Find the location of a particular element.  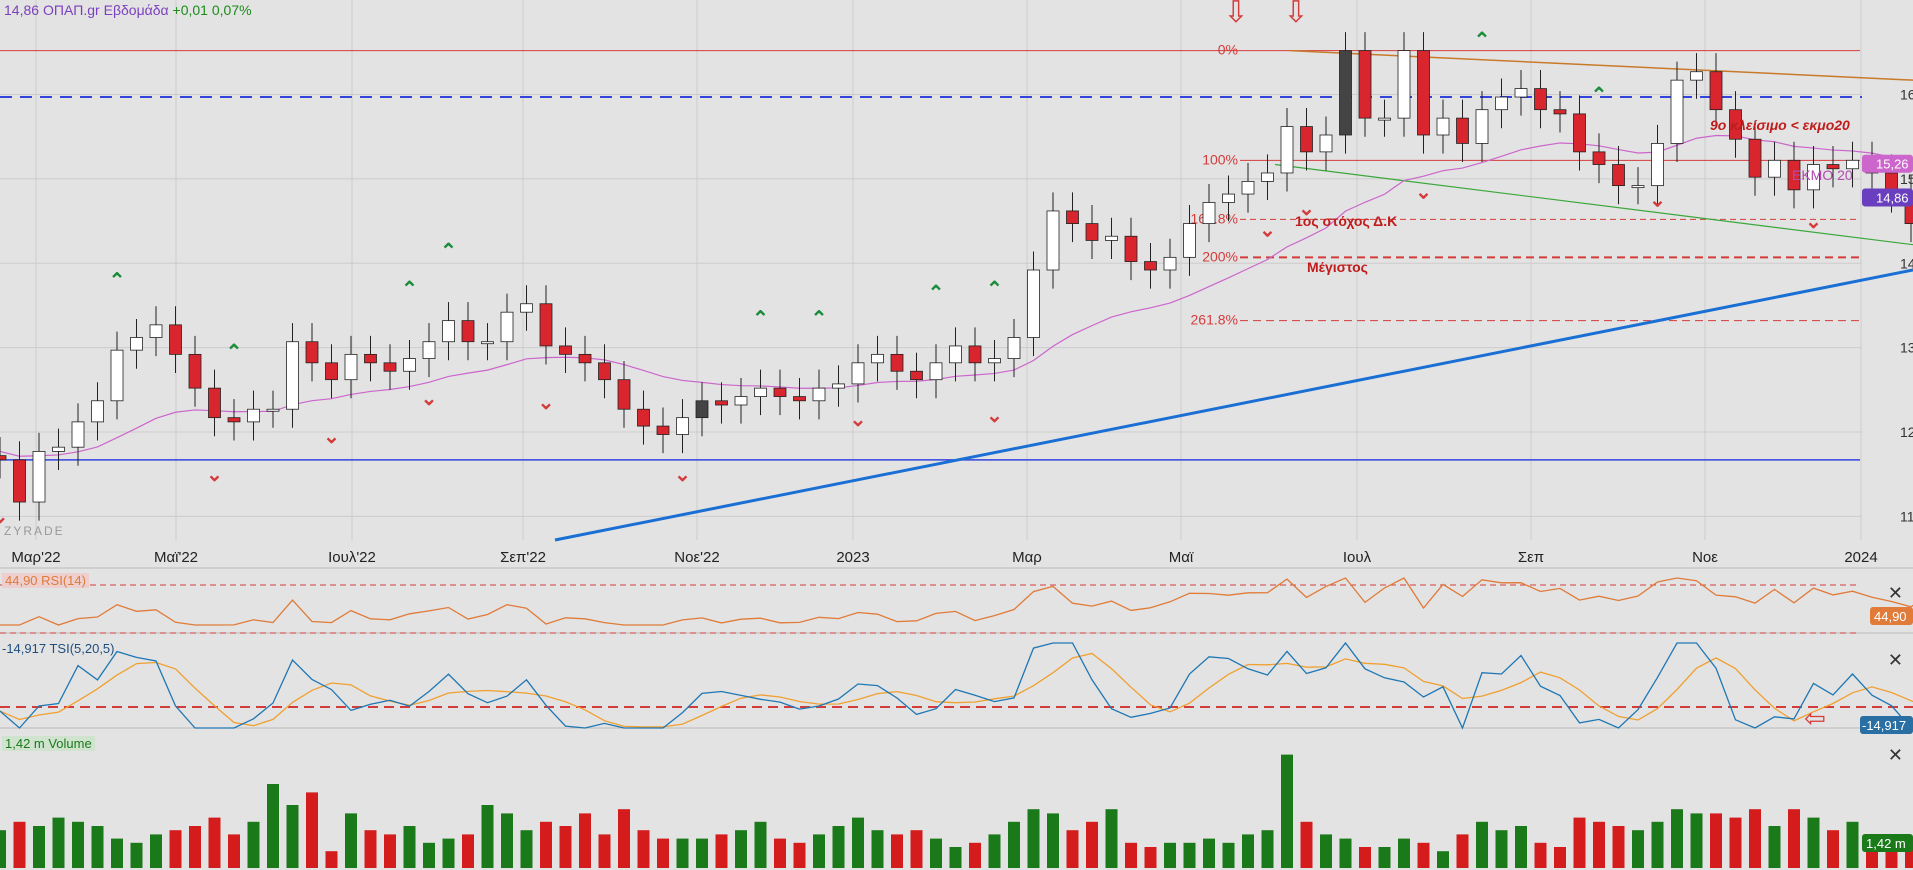

tsi-pane: ⇦ -14,917 is located at coordinates (956, 687).